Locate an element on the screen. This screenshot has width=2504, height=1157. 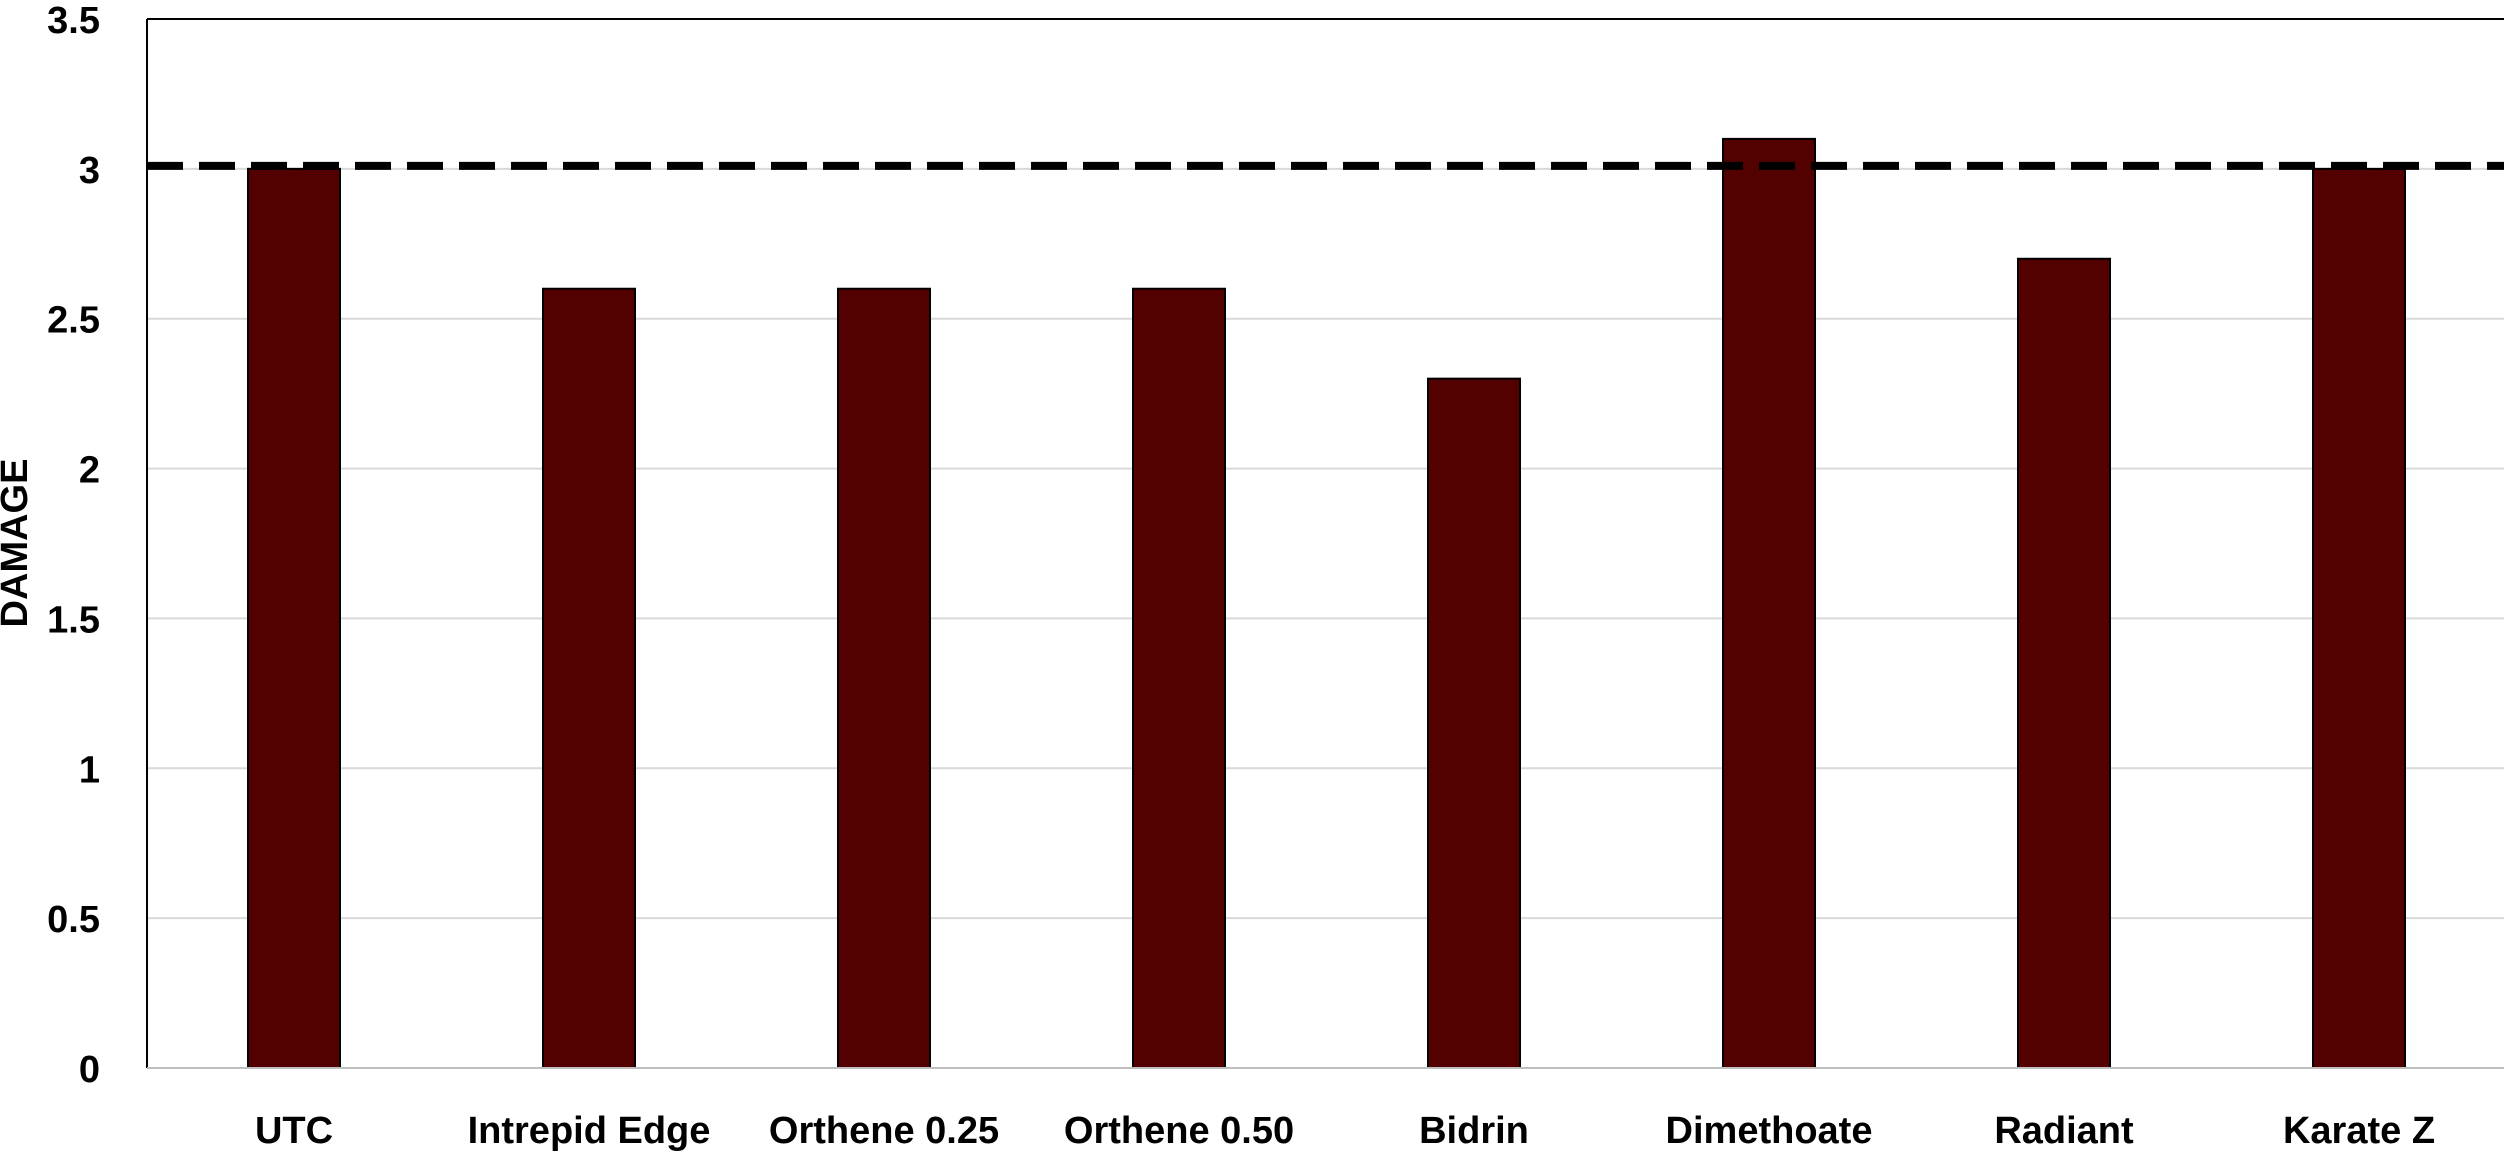
x-tick-label: Orthene 0.25 is located at coordinates (884, 1131).